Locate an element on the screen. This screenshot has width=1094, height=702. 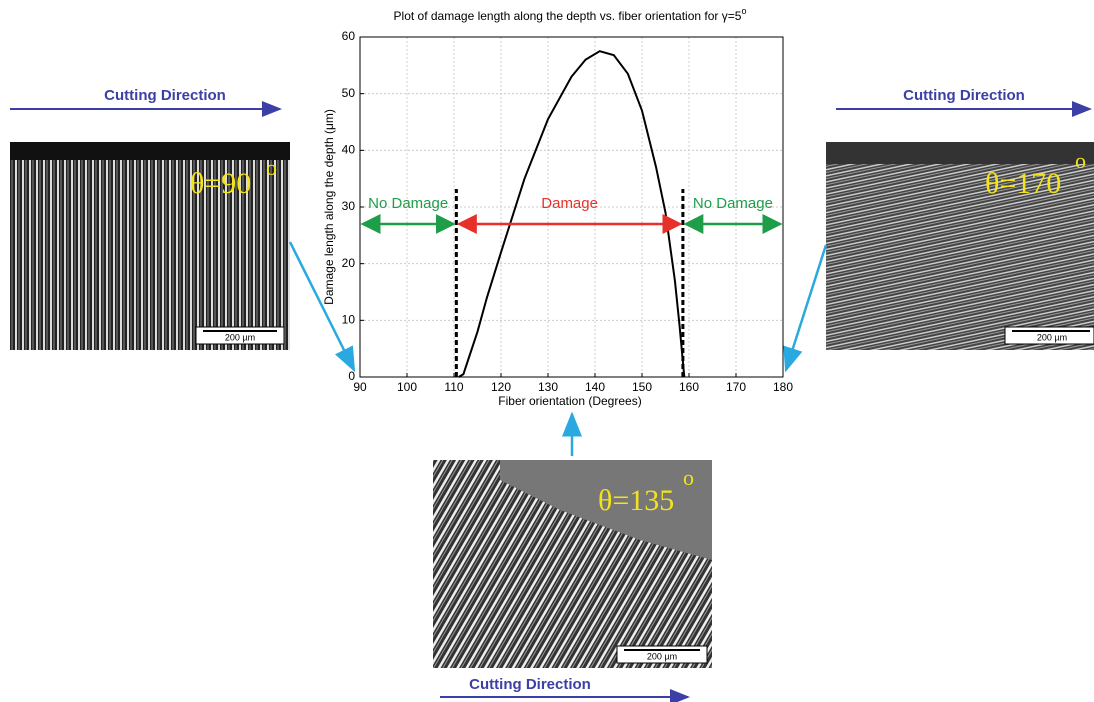
x-tick-label: 150 is located at coordinates (642, 387).